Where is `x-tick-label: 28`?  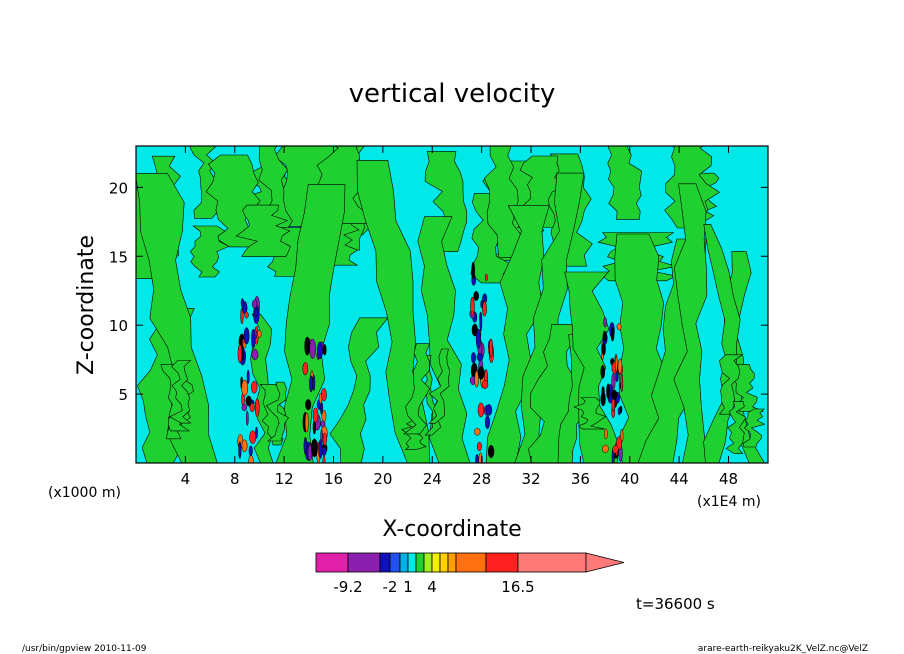
x-tick-label: 28 is located at coordinates (481, 479).